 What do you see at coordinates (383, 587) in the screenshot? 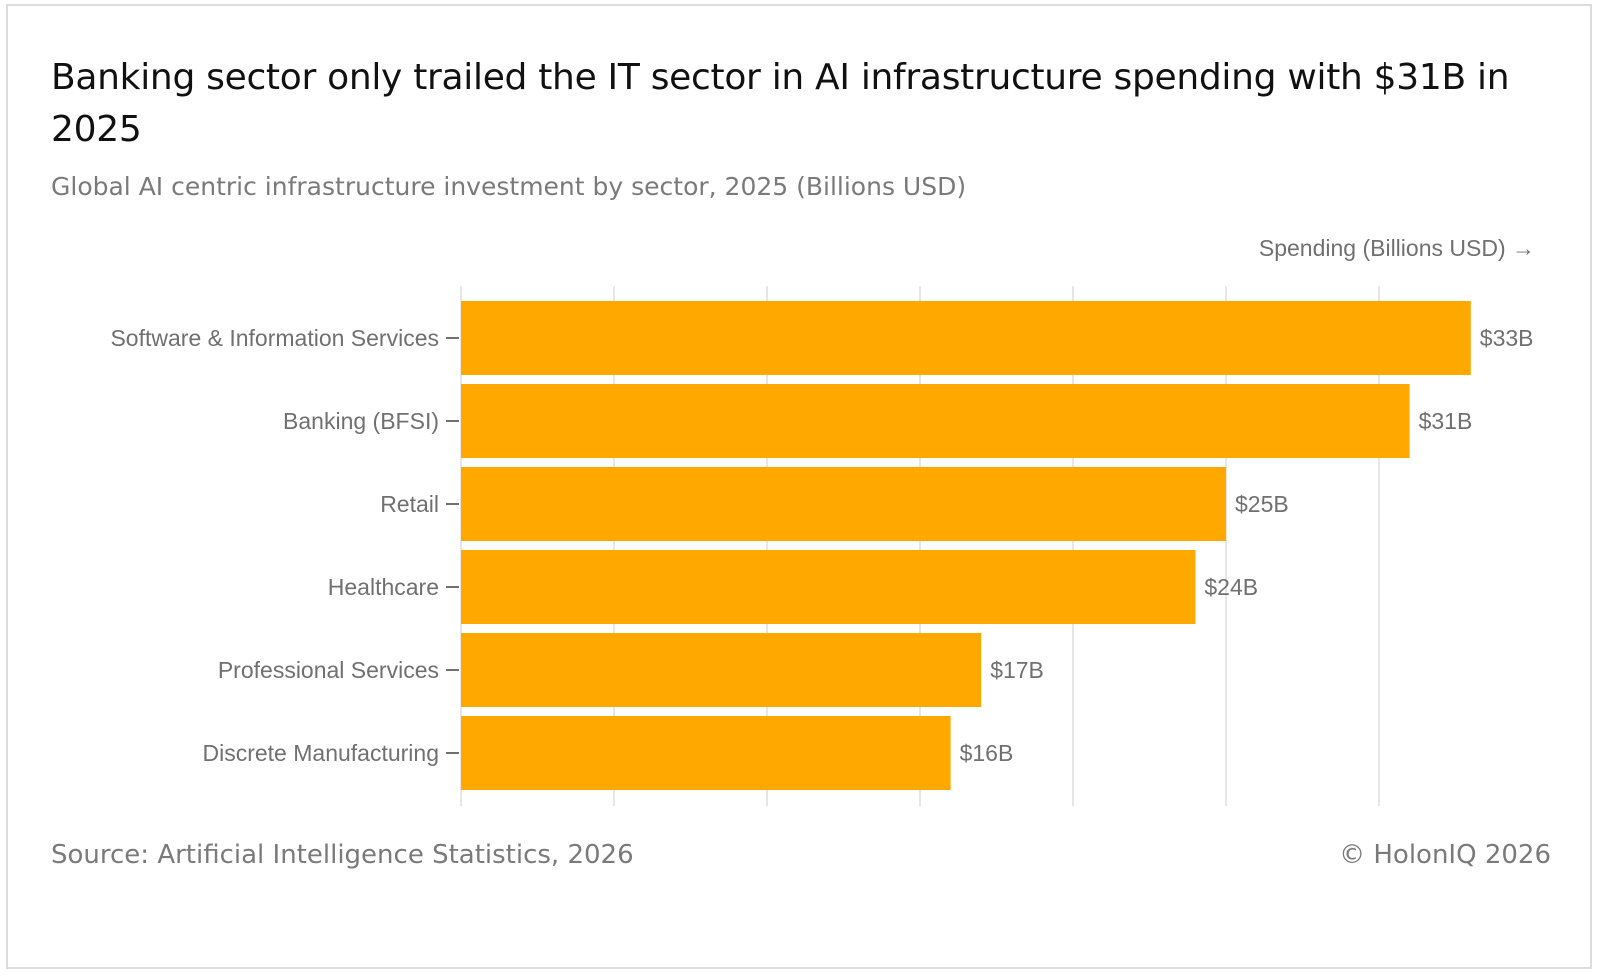
I see `y-tick-label-3: Healthcare` at bounding box center [383, 587].